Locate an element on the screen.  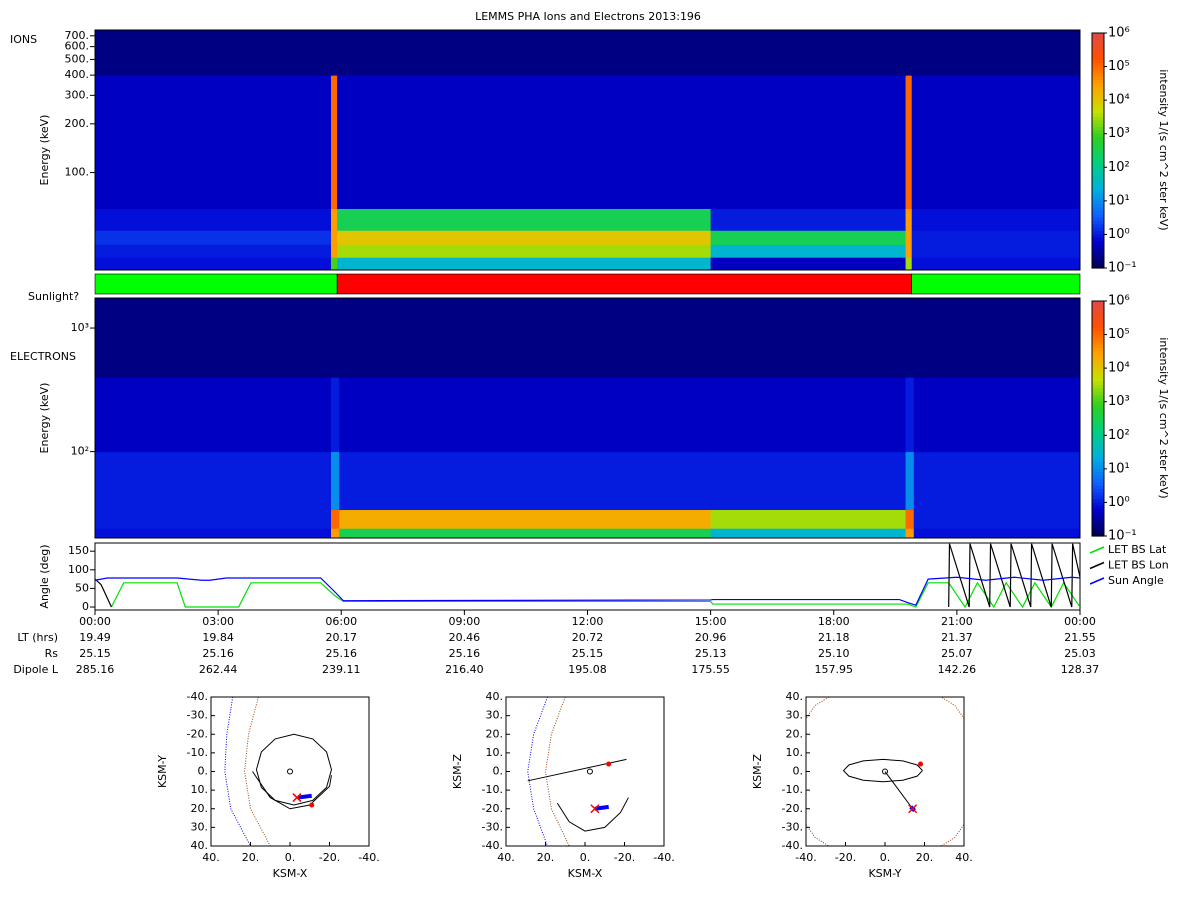
table-cell: 157.95 is located at coordinates (834, 669).